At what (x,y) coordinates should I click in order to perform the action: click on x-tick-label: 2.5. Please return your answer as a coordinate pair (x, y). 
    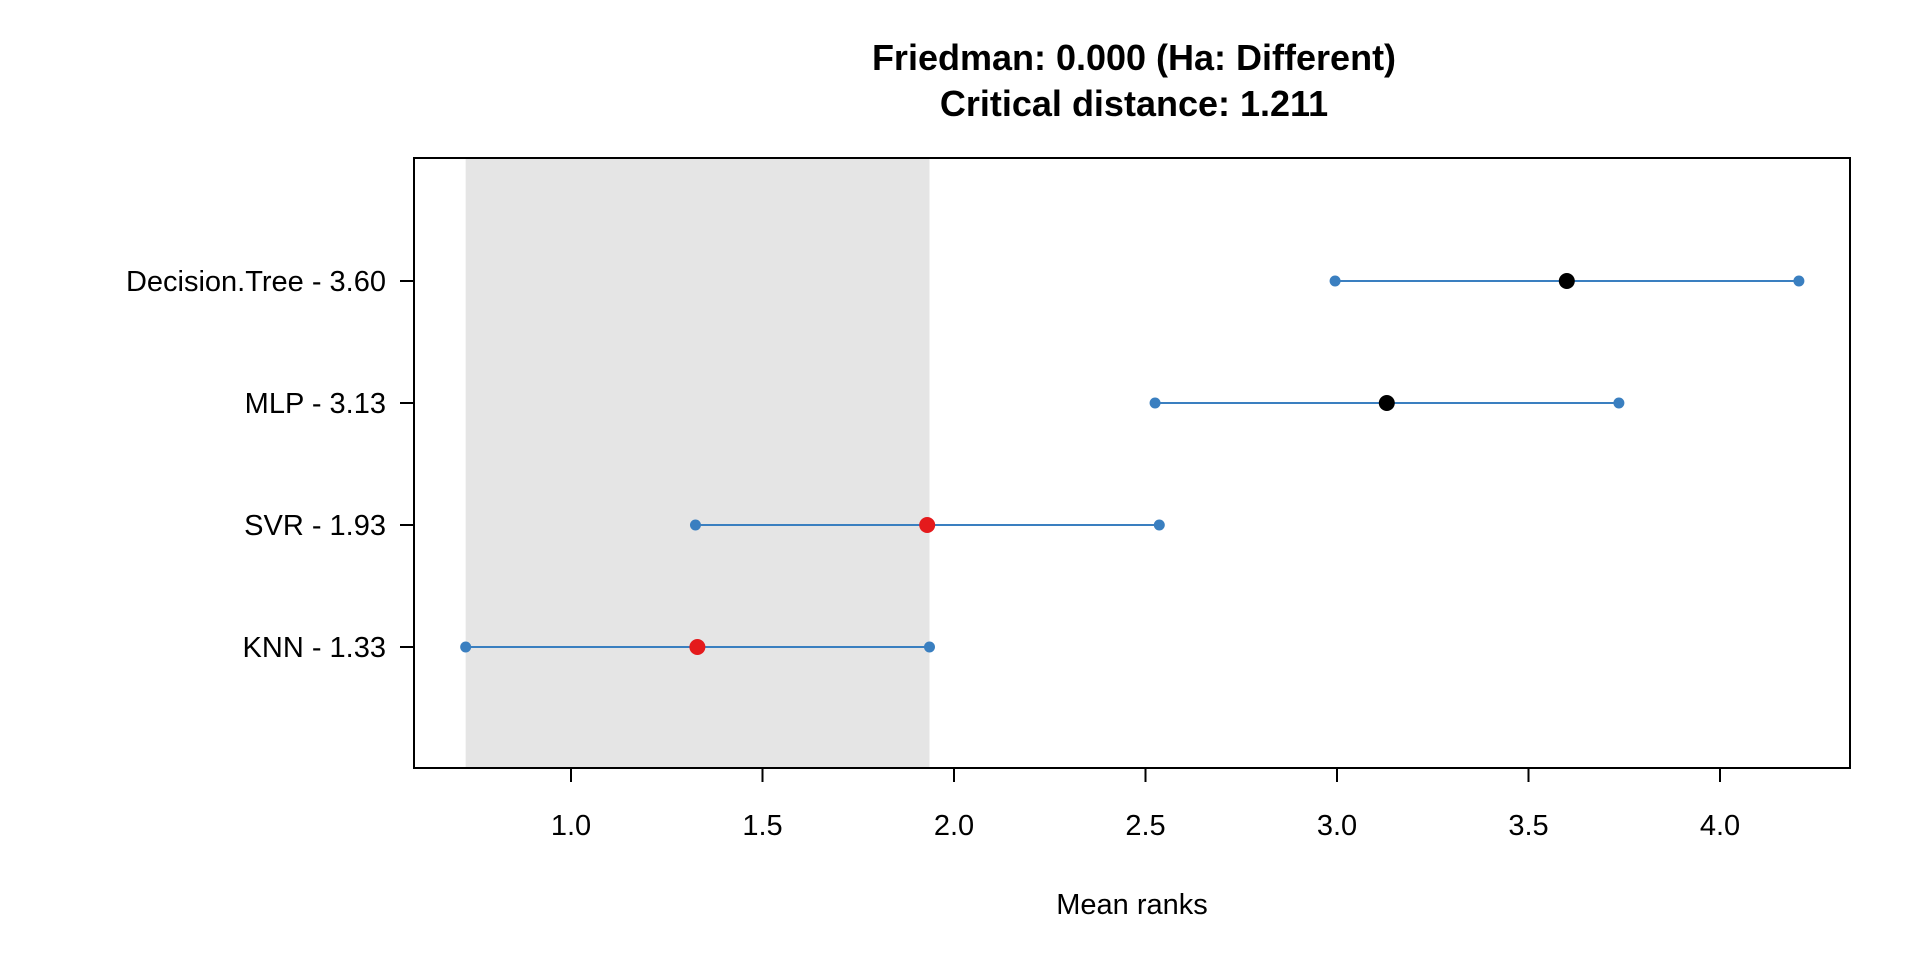
    Looking at the image, I should click on (1145, 826).